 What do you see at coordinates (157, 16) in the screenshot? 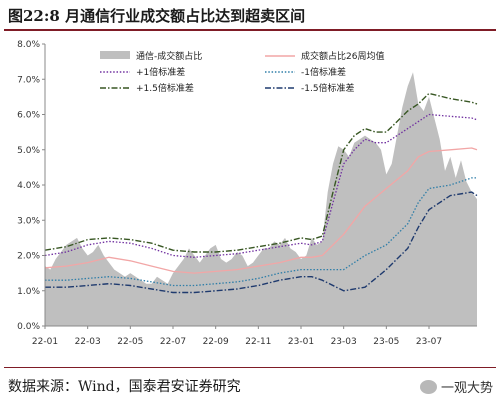
I see `page-title: 图22:8 月通信行业成交额占比达到超卖区间` at bounding box center [157, 16].